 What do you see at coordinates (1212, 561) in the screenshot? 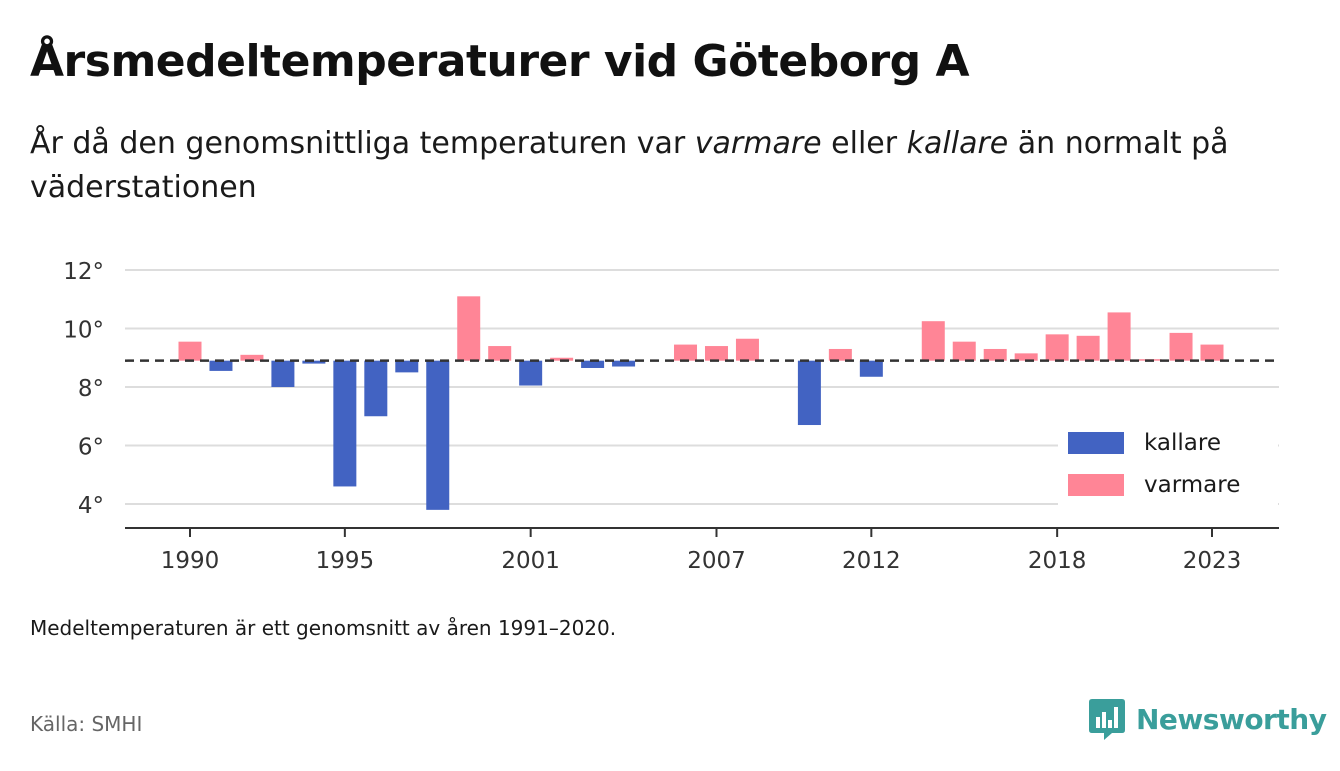
I see `x-tick-label: 2023` at bounding box center [1212, 561].